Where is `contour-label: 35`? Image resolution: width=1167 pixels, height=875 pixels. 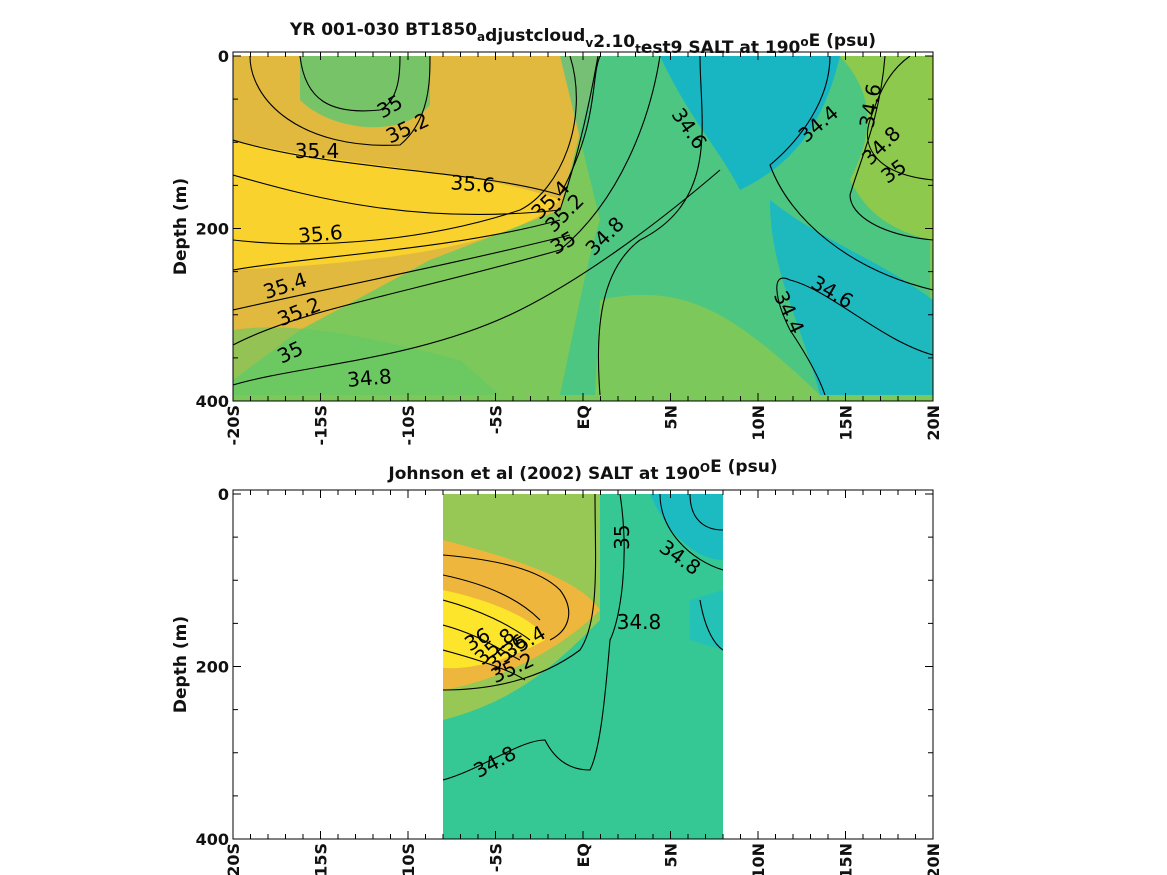 contour-label: 35 is located at coordinates (622, 536).